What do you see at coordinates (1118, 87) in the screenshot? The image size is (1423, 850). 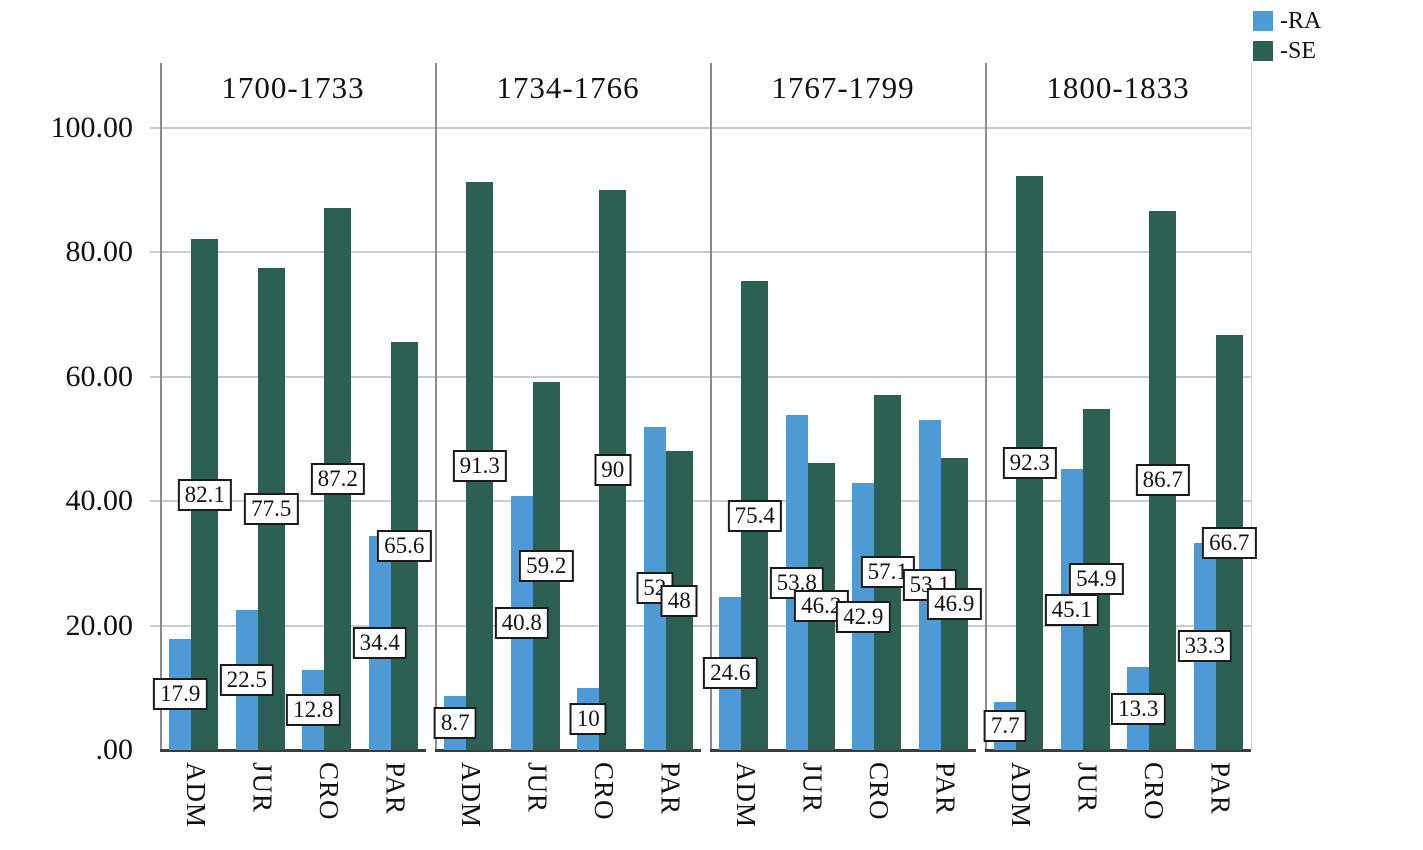 I see `panel-title: 1800-1833` at bounding box center [1118, 87].